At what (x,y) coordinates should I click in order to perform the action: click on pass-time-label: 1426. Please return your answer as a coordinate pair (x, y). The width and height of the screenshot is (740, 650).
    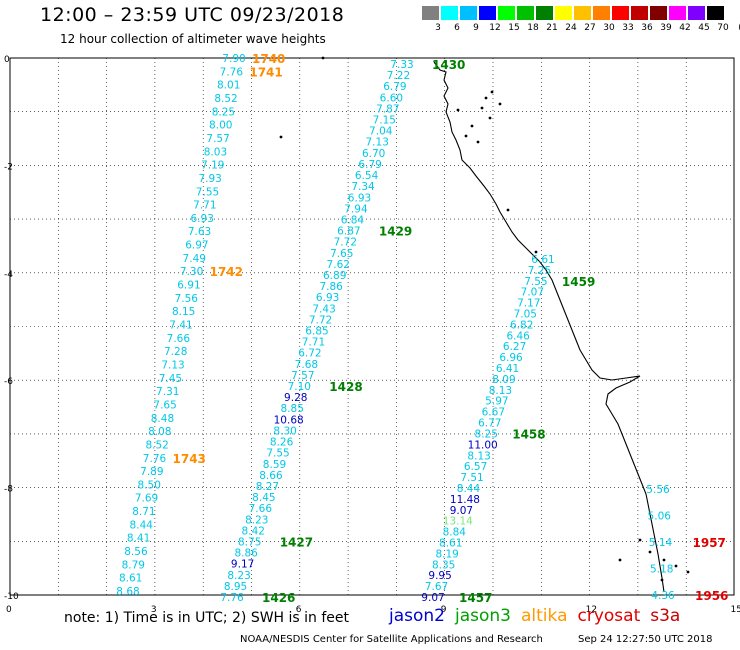
    Looking at the image, I should click on (278, 598).